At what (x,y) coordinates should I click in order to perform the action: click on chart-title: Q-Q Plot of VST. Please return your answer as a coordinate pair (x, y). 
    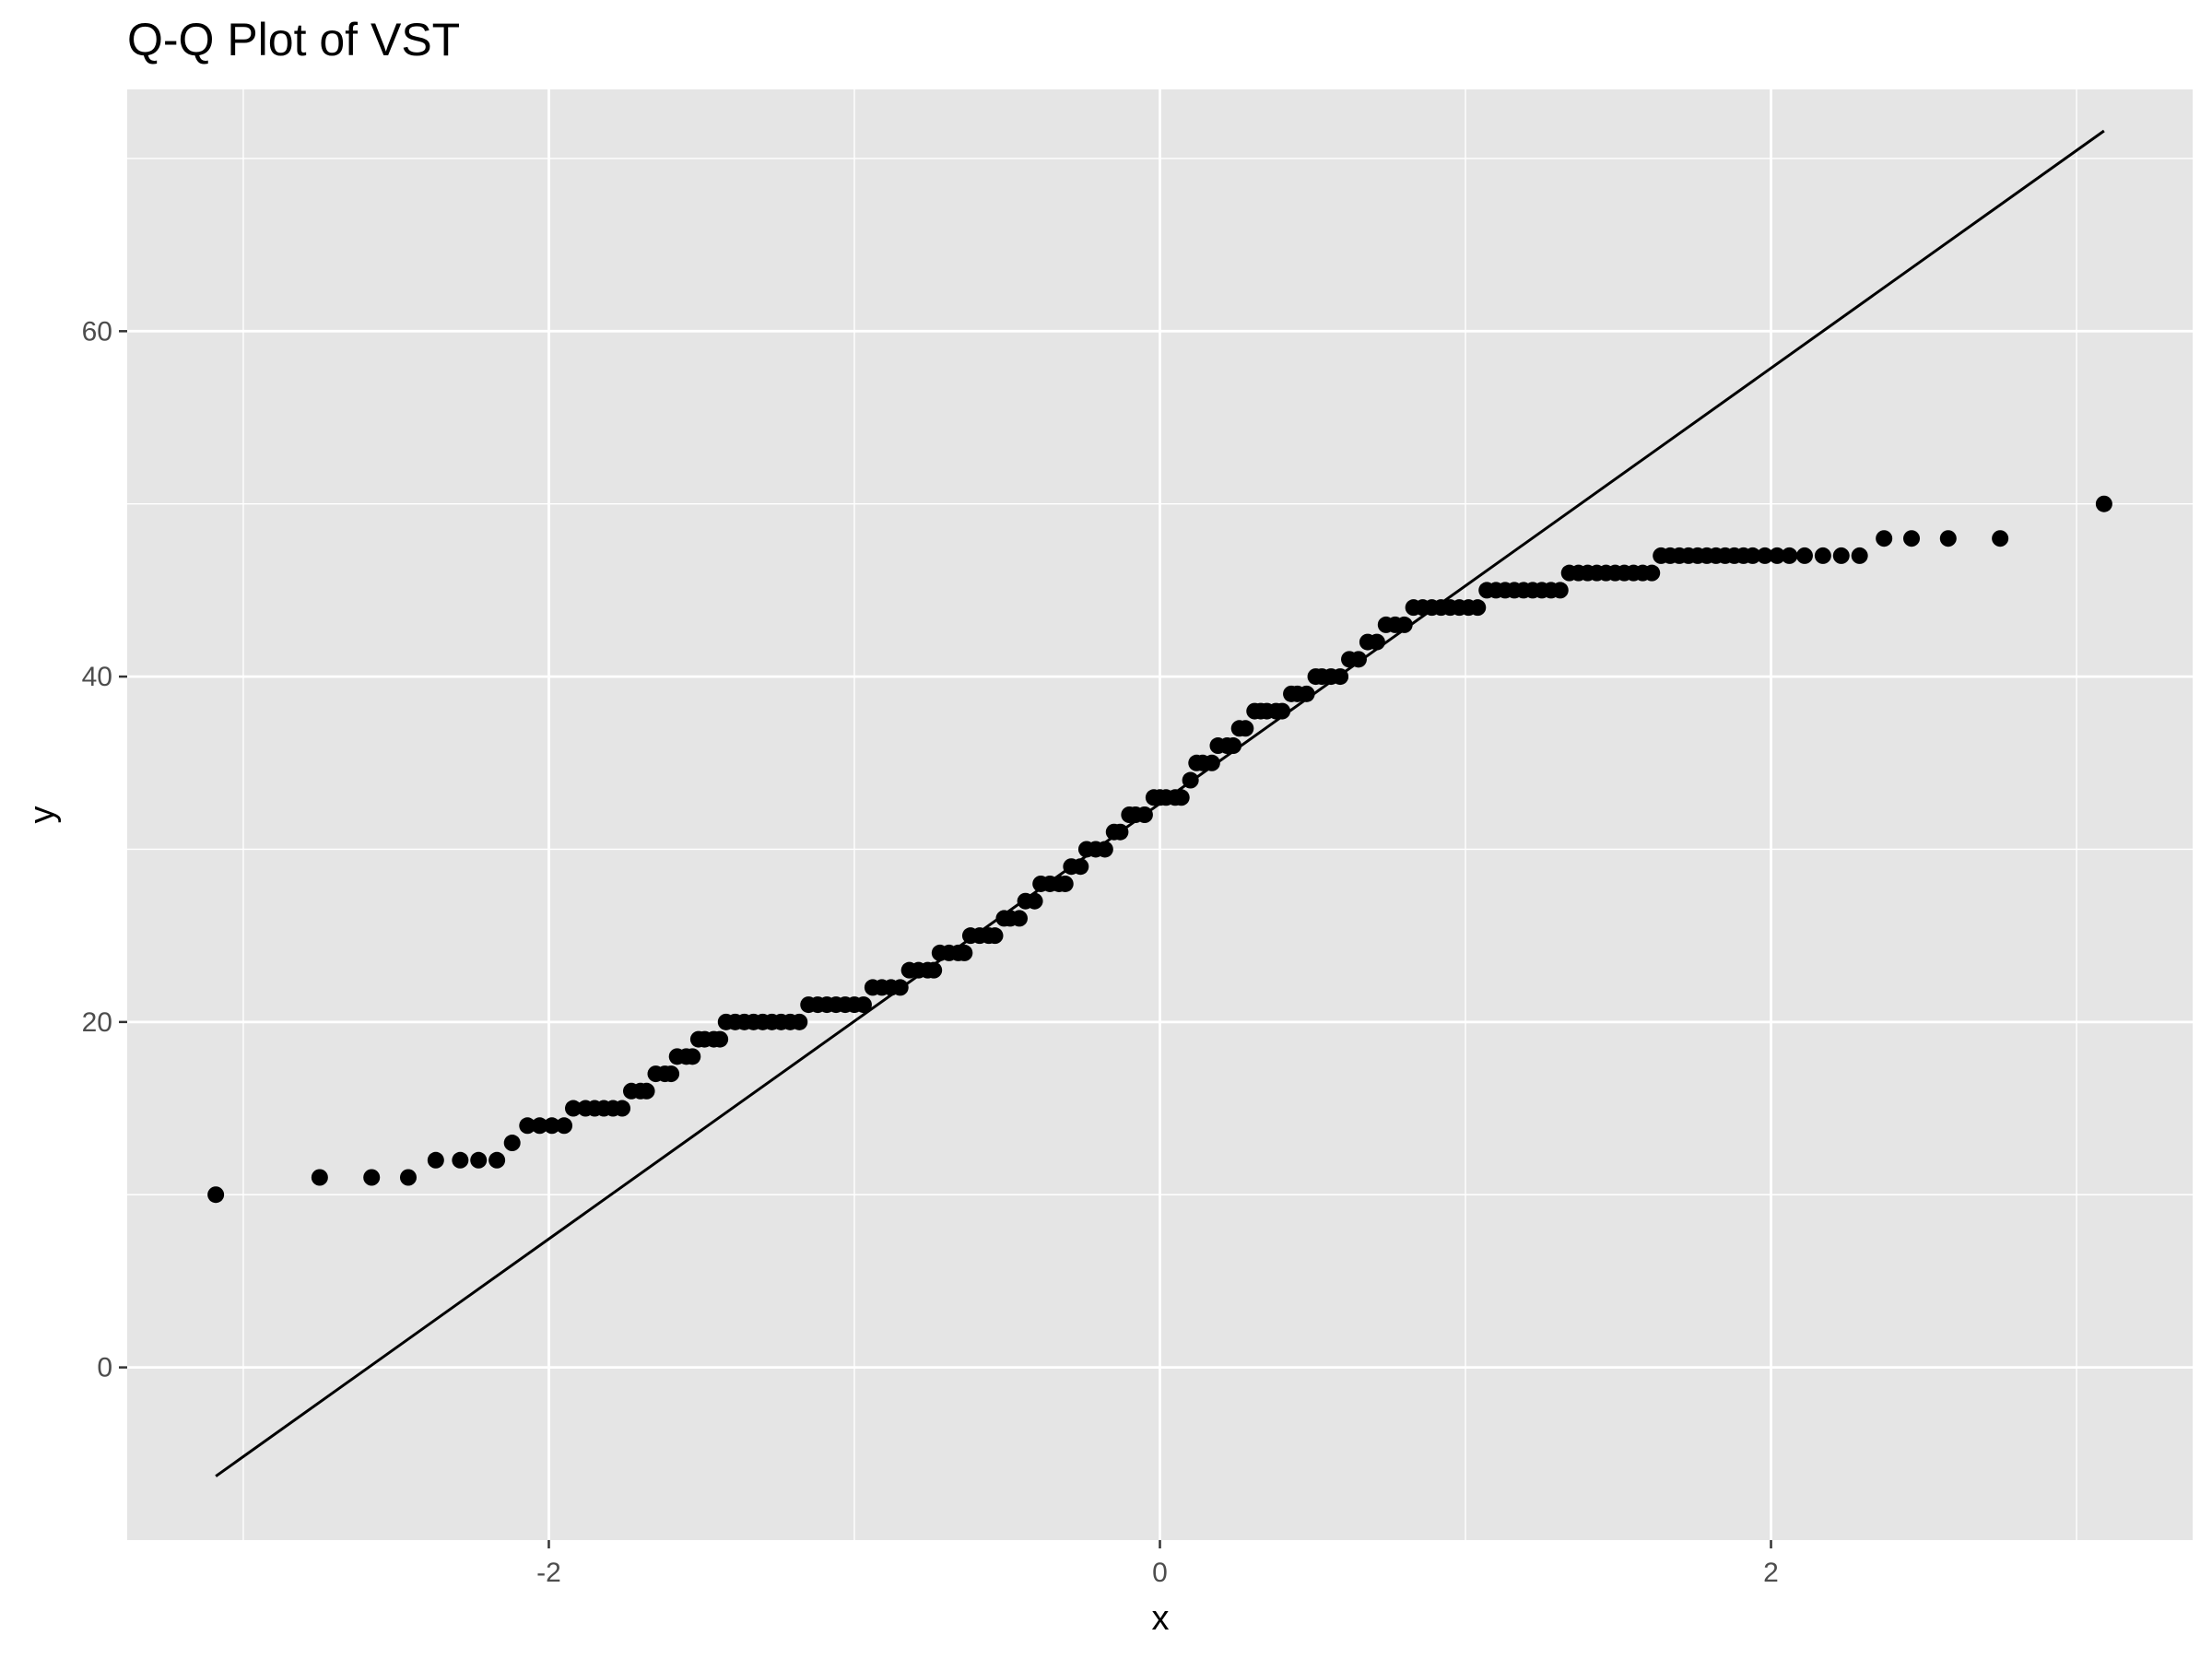
    Looking at the image, I should click on (293, 39).